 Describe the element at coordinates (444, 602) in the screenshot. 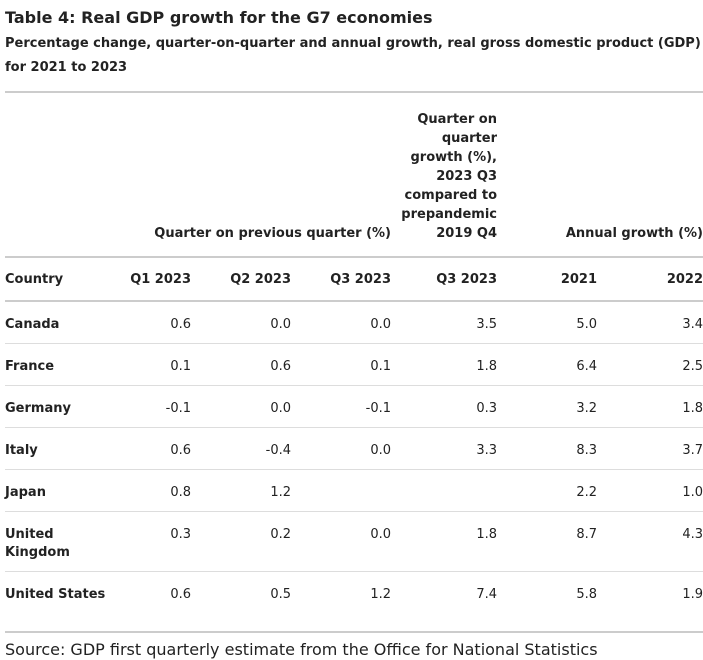

I see `value-cell: 7.4` at that location.